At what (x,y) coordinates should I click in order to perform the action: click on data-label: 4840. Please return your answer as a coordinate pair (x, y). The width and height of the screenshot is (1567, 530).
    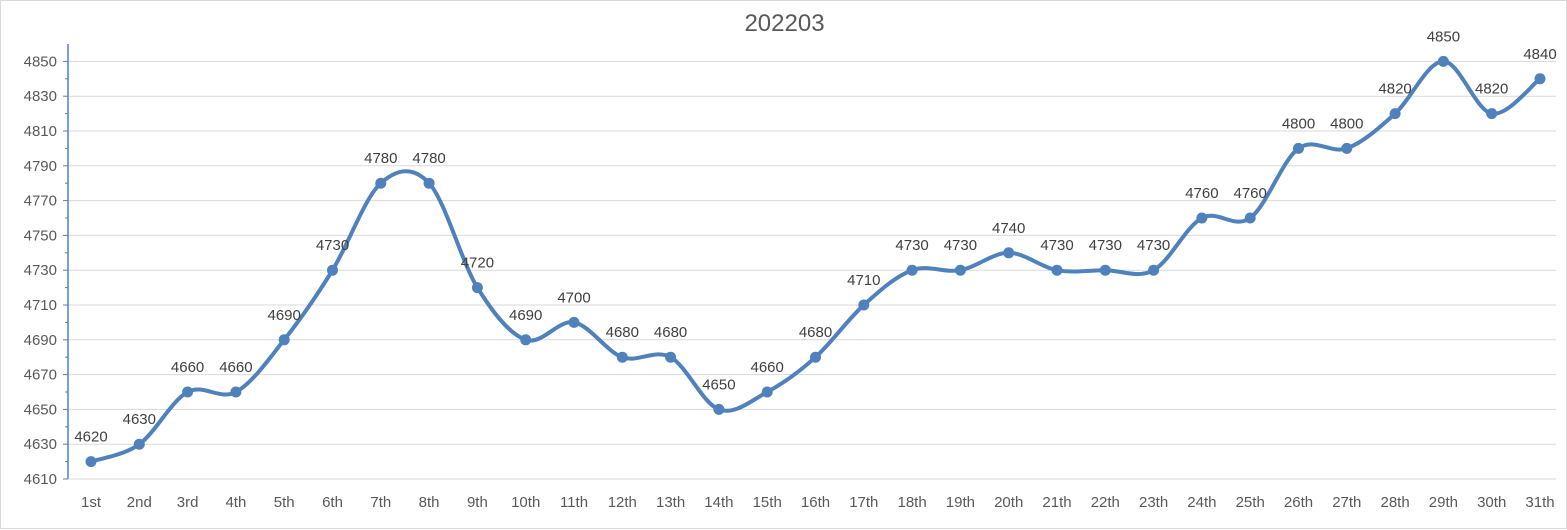
    Looking at the image, I should click on (1539, 54).